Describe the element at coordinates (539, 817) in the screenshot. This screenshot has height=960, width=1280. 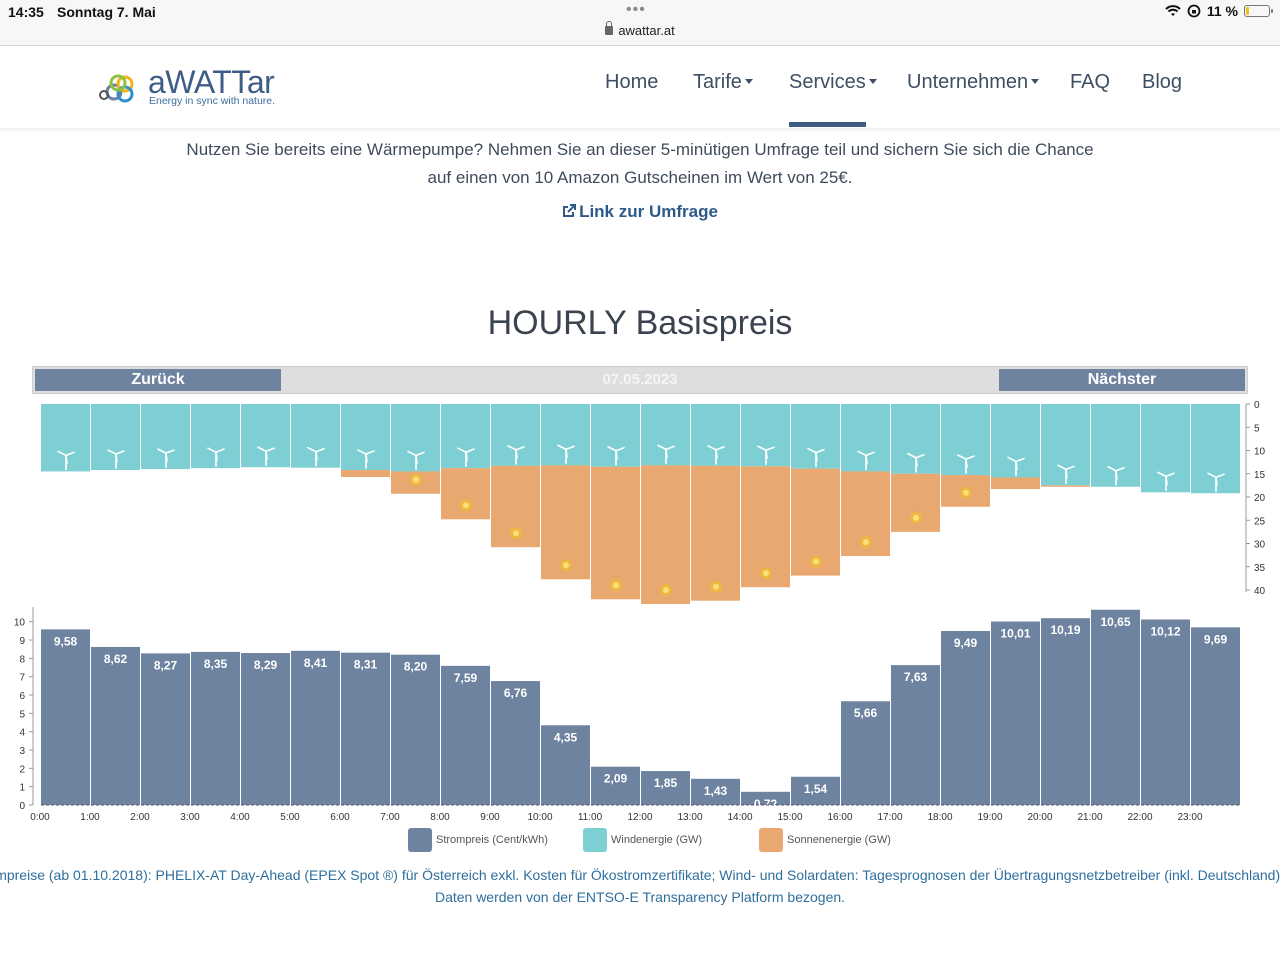
I see `hour-tick-label: 10:00` at that location.